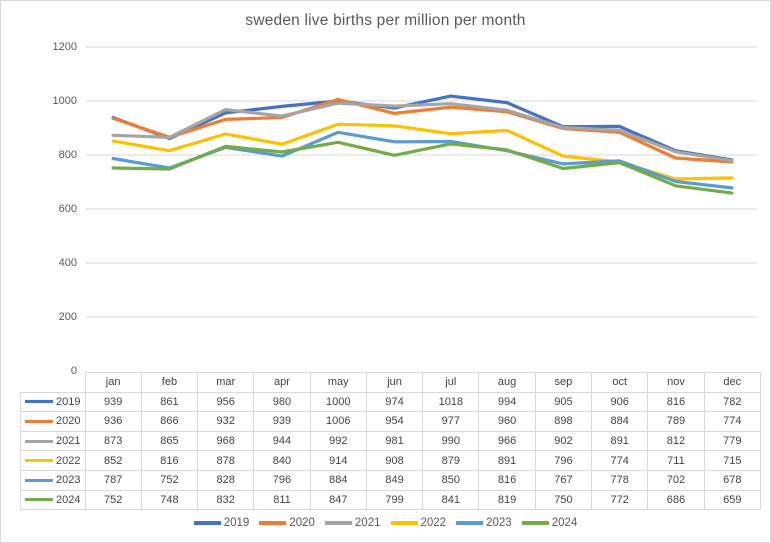  Describe the element at coordinates (282, 421) in the screenshot. I see `table-cell-2020-apr: 939` at that location.